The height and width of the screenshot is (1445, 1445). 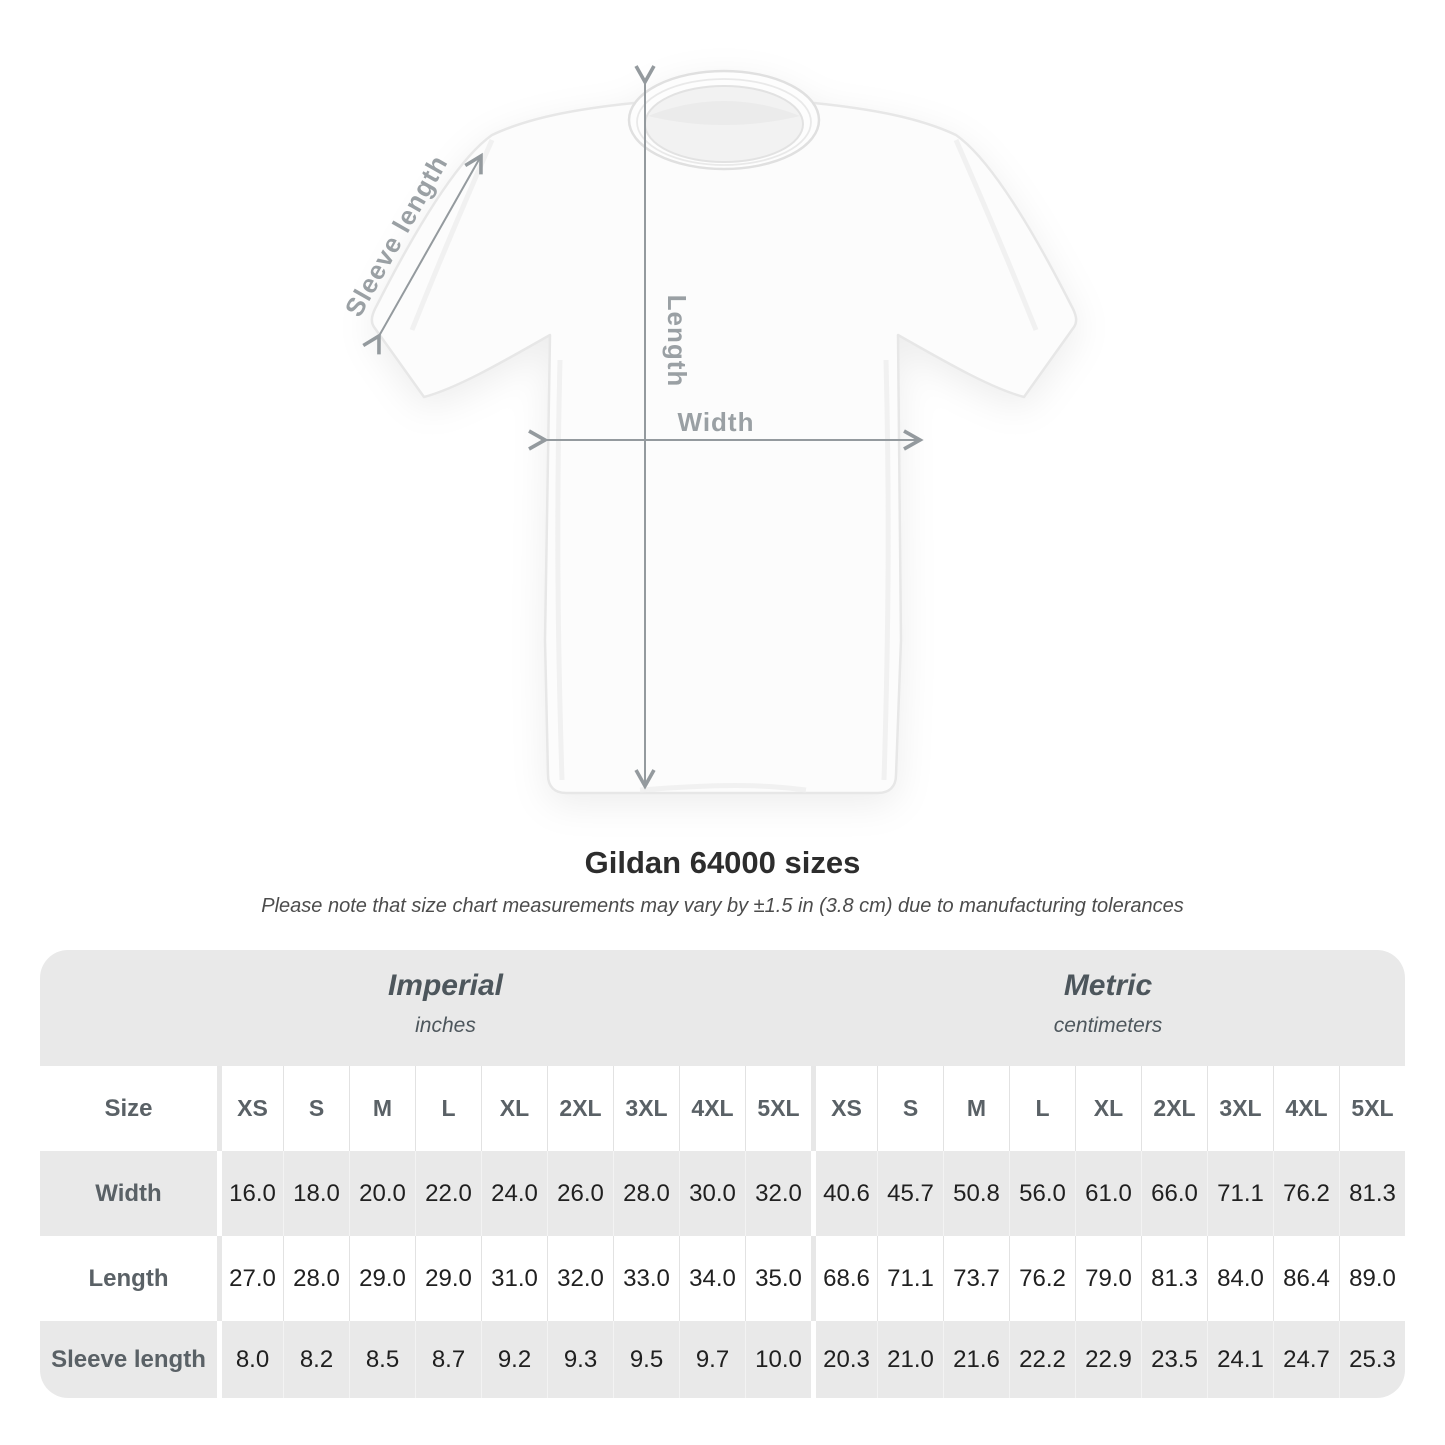 I want to click on size-header-metric-5xl: 5XL, so click(x=1372, y=1108).